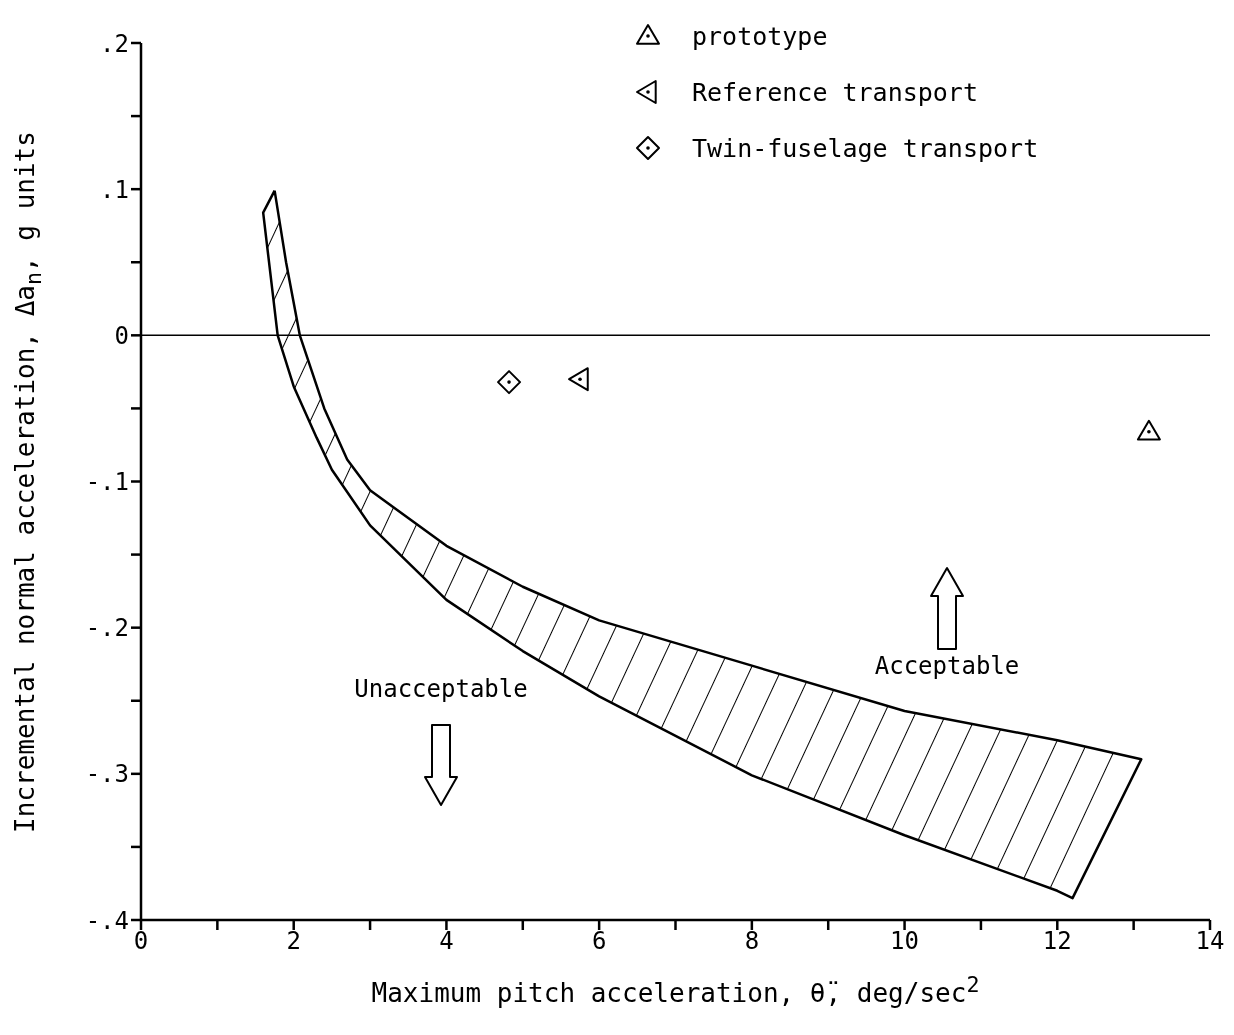 This screenshot has height=1035, width=1234. What do you see at coordinates (114, 189) in the screenshot?
I see `y-tick-label: .1` at bounding box center [114, 189].